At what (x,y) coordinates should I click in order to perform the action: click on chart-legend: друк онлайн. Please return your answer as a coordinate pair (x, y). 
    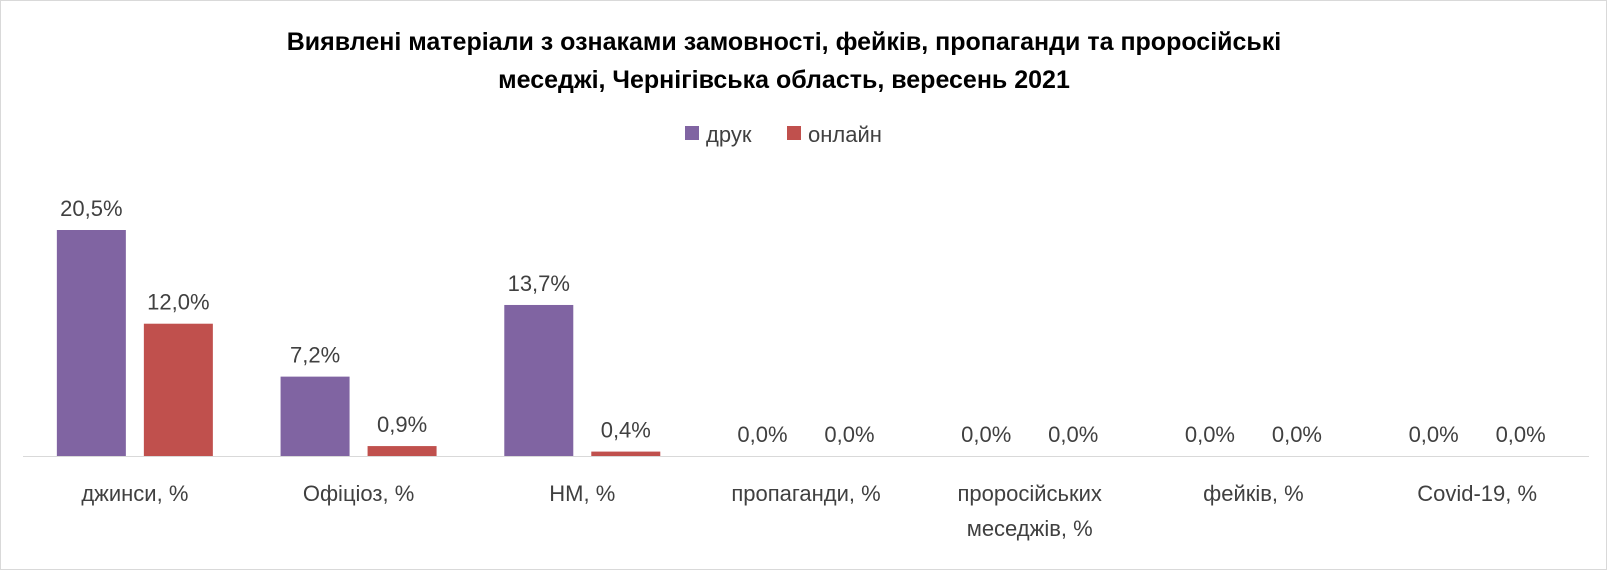
    Looking at the image, I should click on (783, 134).